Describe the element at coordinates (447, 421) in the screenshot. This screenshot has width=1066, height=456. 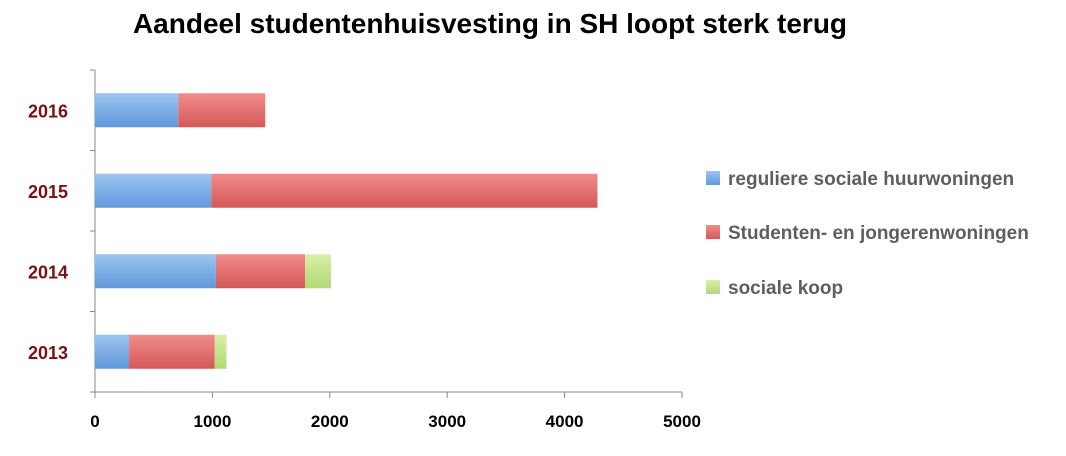
I see `x-tick-label: 3000` at that location.